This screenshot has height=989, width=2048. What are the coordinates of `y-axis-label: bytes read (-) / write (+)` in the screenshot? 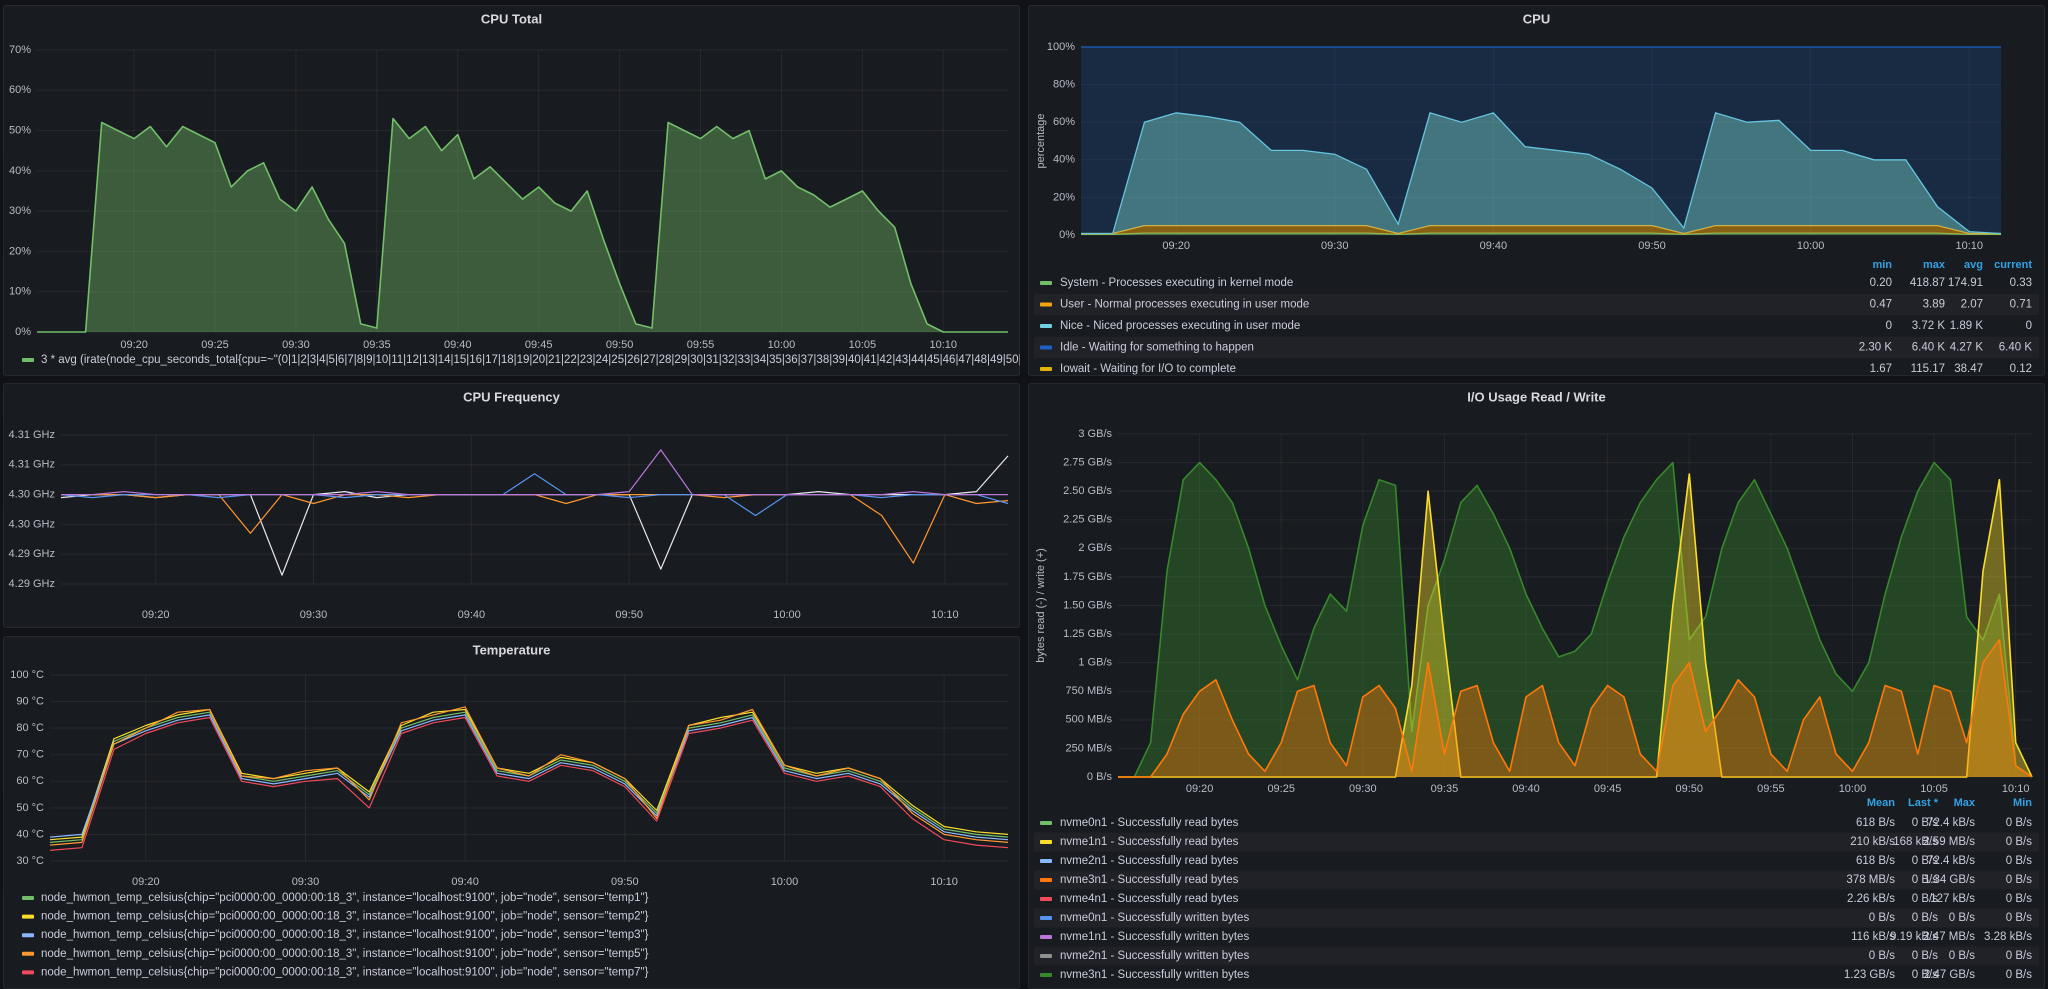 It's located at (1041, 605).